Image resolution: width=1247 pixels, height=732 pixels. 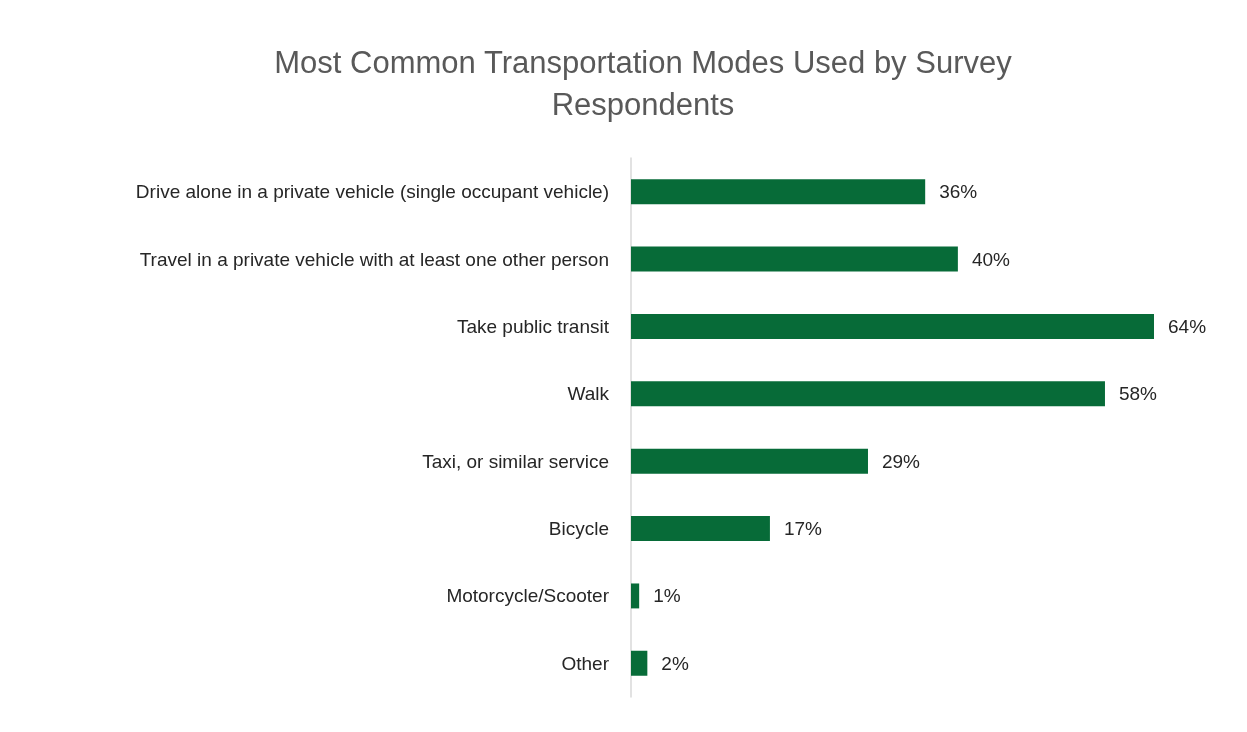 I want to click on chart-title: Most Common Transportation Modes Used by Survey Respondents, so click(x=643, y=83).